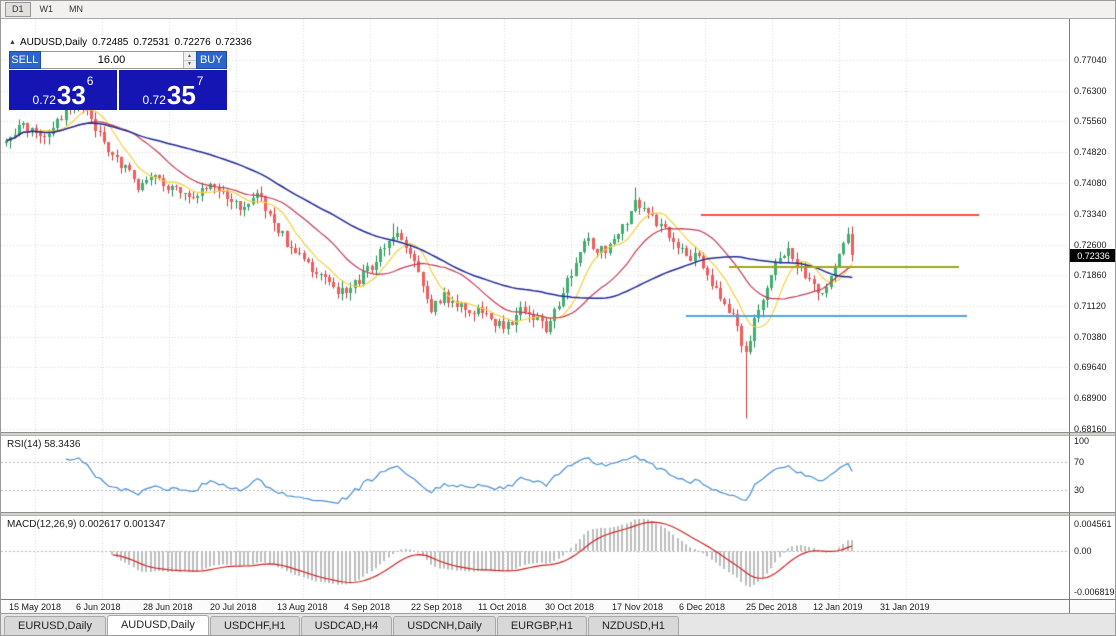 This screenshot has height=636, width=1116. I want to click on price-scale-label: 0.72600, so click(1090, 245).